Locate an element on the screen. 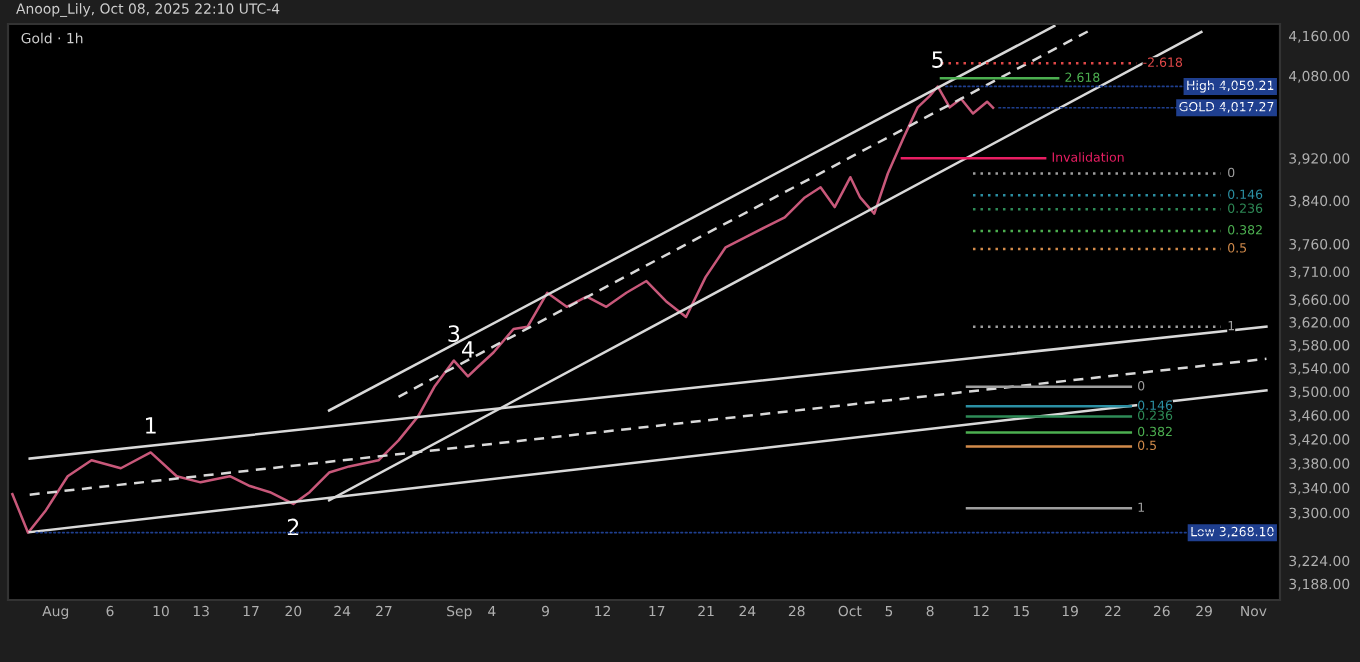 The height and width of the screenshot is (662, 1360). annotation: 1 is located at coordinates (151, 425).